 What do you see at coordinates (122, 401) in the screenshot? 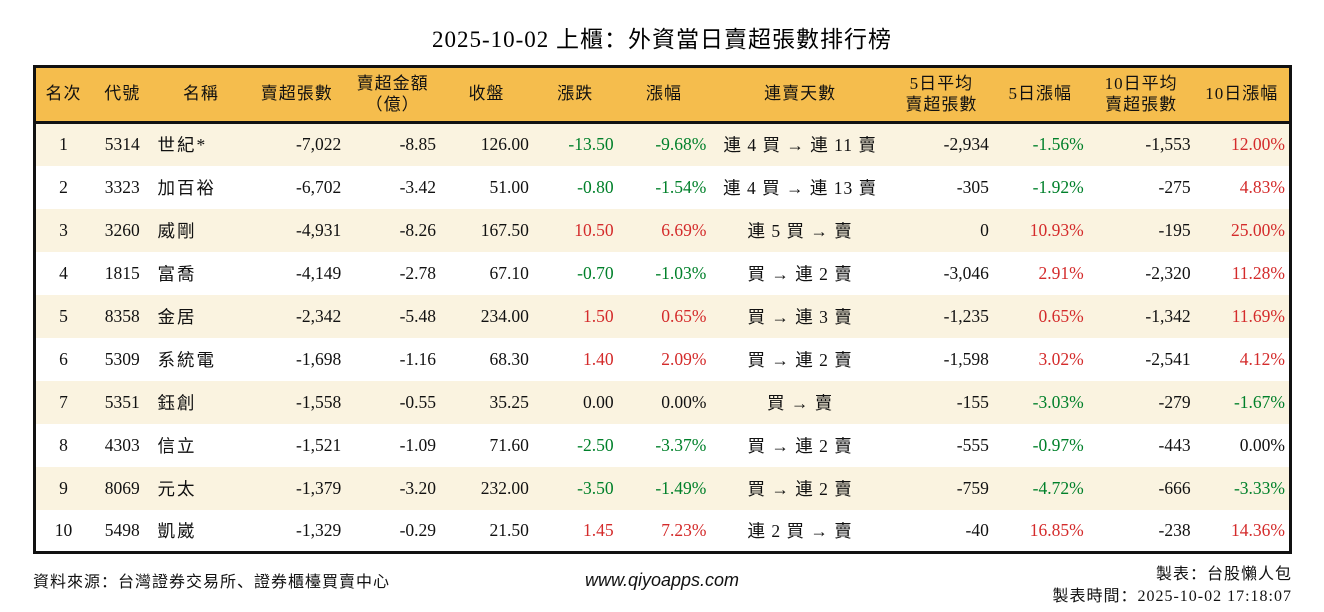
I see `stock-code-cell: 5351` at bounding box center [122, 401].